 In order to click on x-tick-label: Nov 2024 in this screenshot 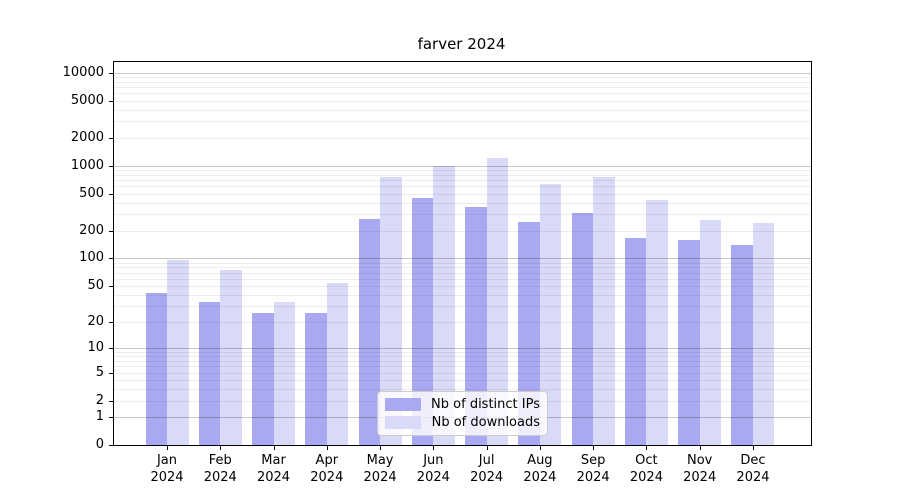, I will do `click(700, 469)`.